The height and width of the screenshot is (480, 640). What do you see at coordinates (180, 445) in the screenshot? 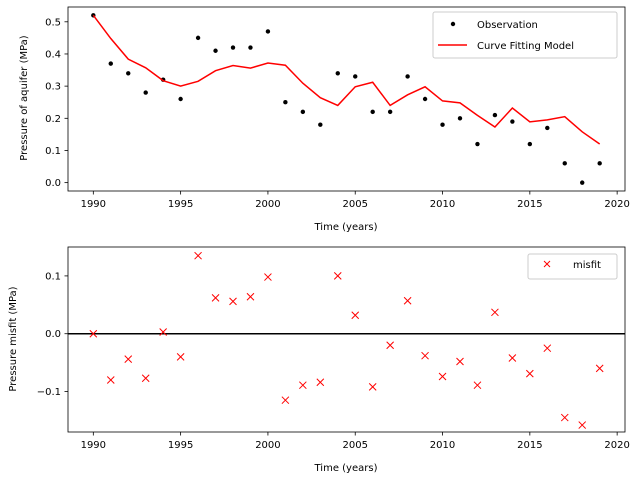
I see `misfit-x-tick-label: 1995` at bounding box center [180, 445].